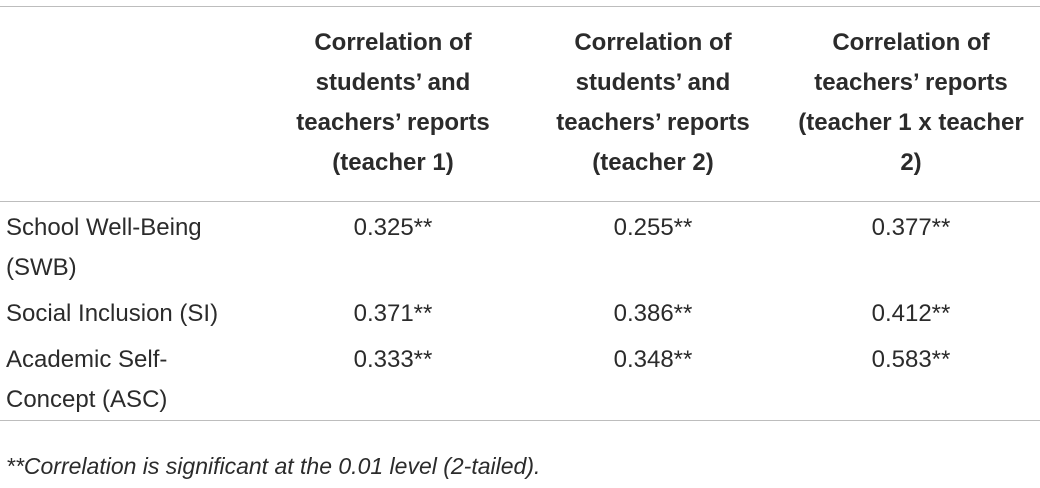  What do you see at coordinates (653, 359) in the screenshot?
I see `cell: 0.348**` at bounding box center [653, 359].